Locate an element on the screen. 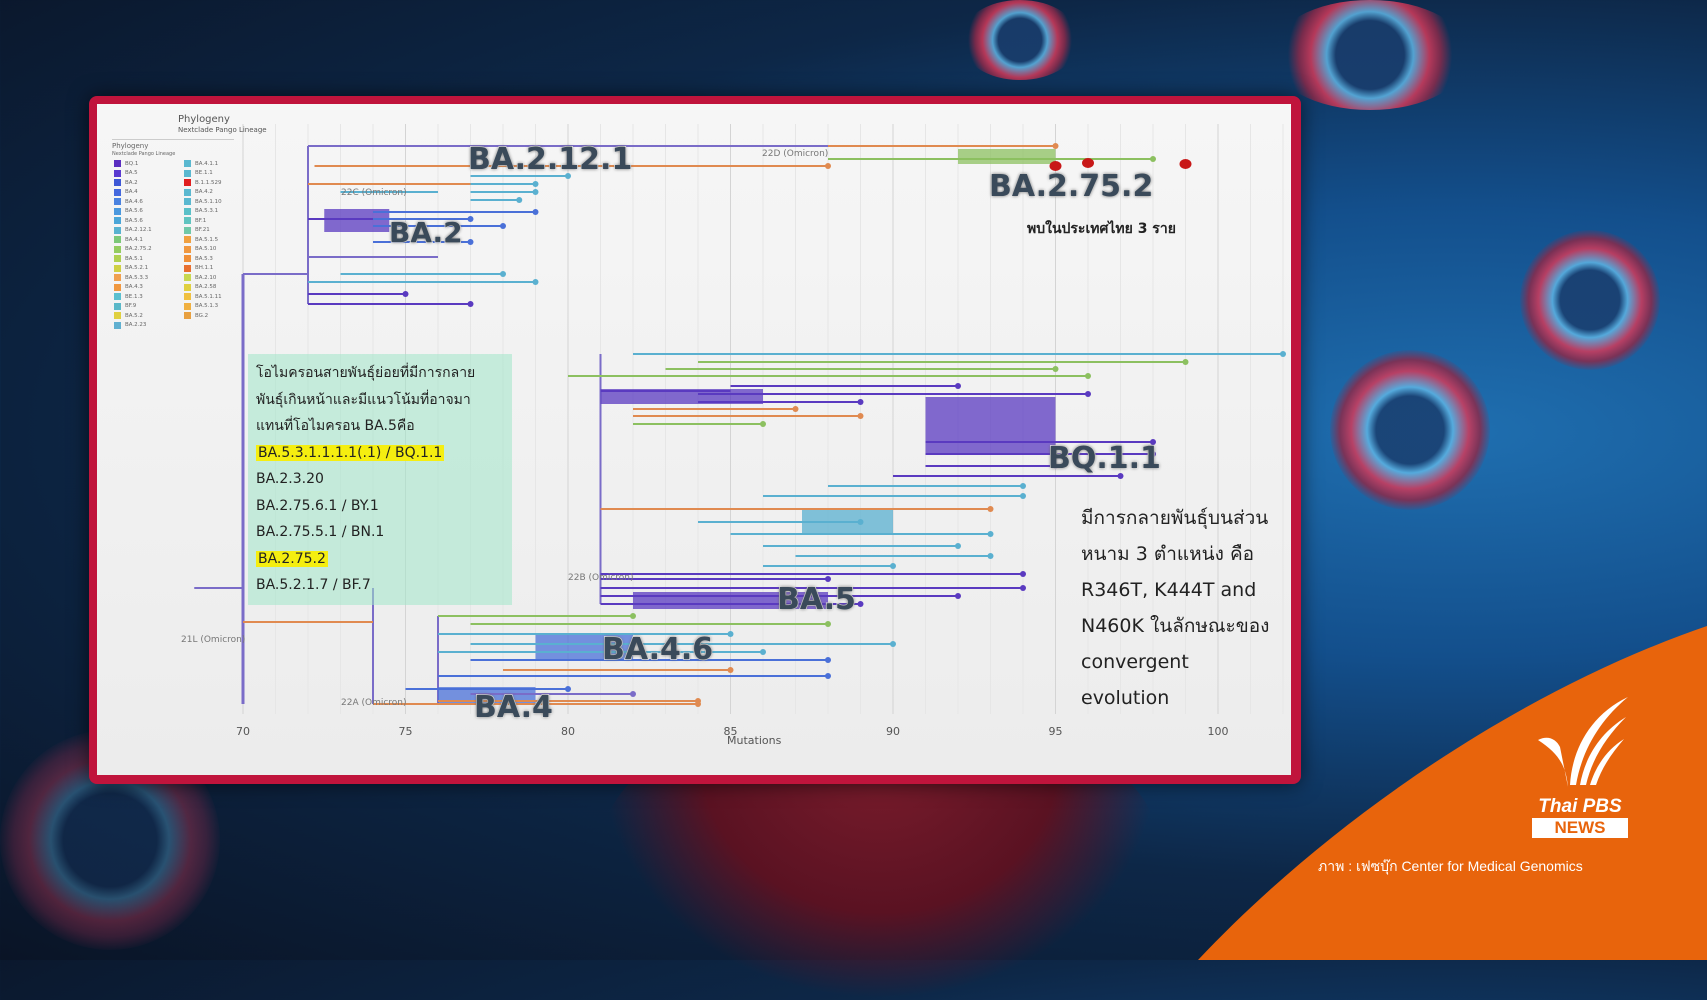 This screenshot has width=1707, height=1000. legend-label: BF.9 is located at coordinates (131, 306).